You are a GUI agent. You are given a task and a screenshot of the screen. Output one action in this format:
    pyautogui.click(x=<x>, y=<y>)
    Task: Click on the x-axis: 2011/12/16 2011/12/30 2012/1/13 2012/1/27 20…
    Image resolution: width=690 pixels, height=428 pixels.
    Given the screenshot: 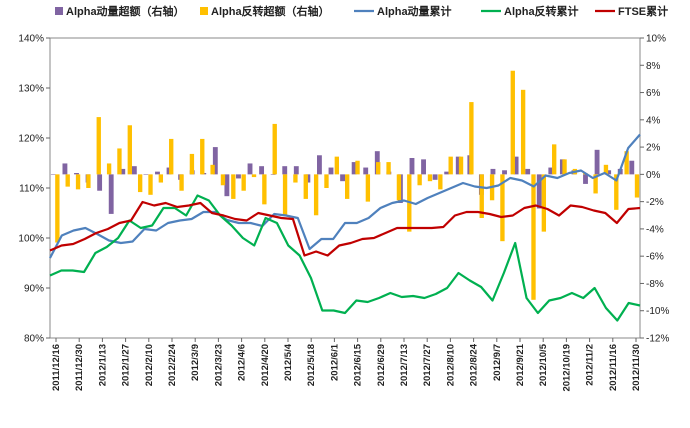 What is the action you would take?
    pyautogui.click(x=346, y=365)
    